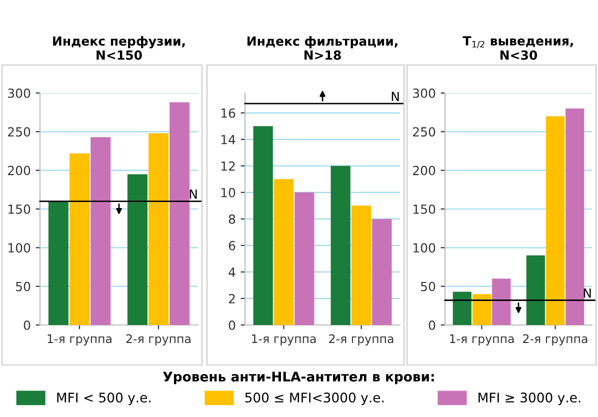 The image size is (598, 417). What do you see at coordinates (232, 219) in the screenshot?
I see `y-tick-label: 8` at bounding box center [232, 219].